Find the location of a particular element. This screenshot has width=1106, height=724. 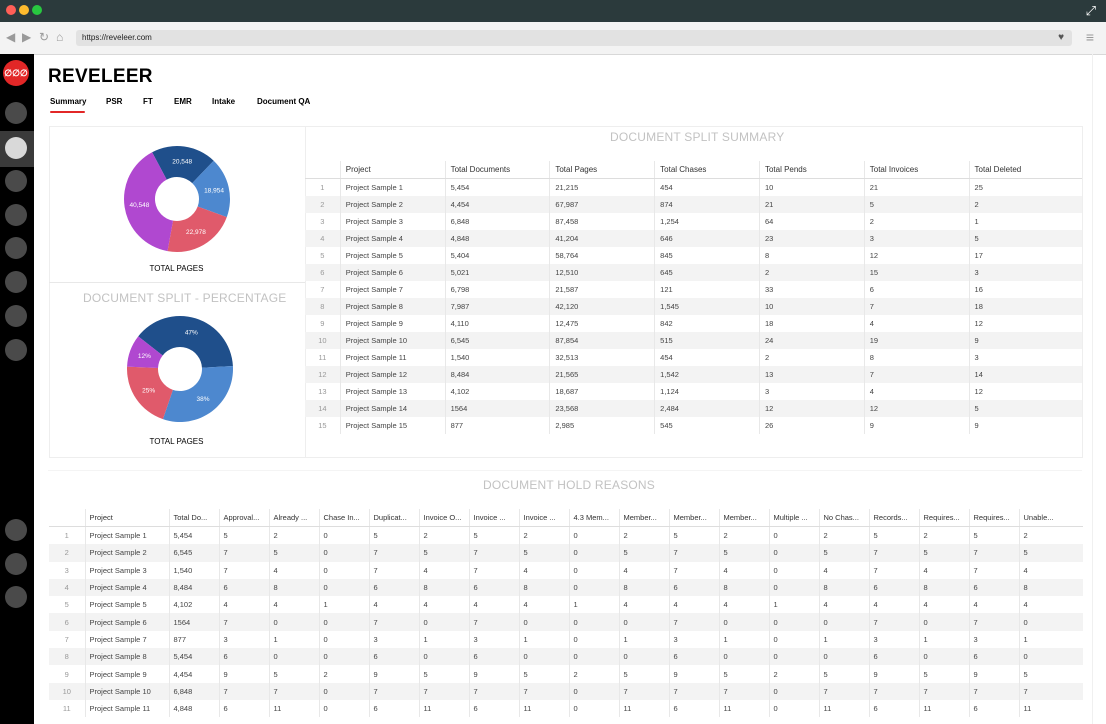

summary-table-row: 3 Project Sample 3 6,848 87,458 1,254 64 2 1 is located at coordinates (693, 221).